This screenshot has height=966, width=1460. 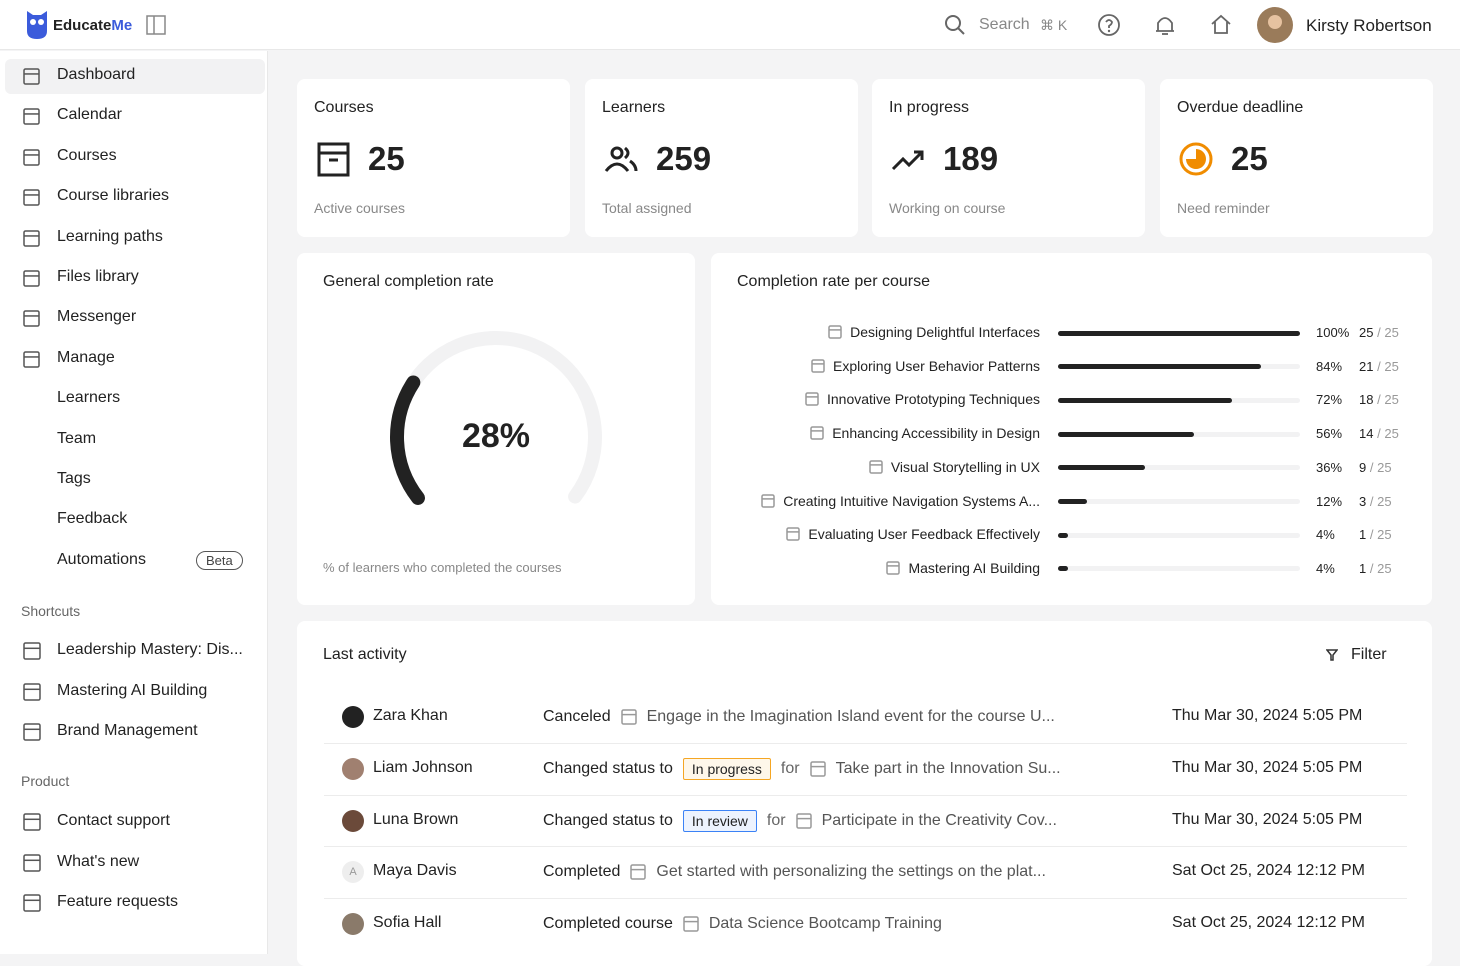 I want to click on date: Sat Oct 25, 2024 12:12 PM, so click(x=1269, y=871).